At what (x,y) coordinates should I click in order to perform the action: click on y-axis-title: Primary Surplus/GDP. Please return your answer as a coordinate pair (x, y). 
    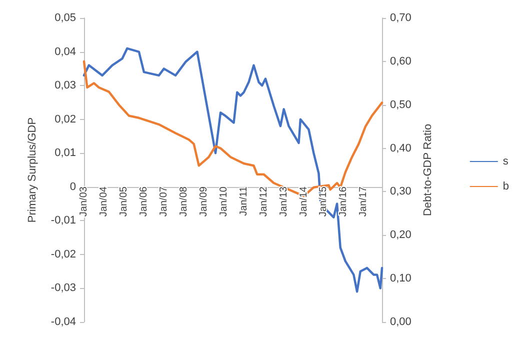
    Looking at the image, I should click on (32, 170).